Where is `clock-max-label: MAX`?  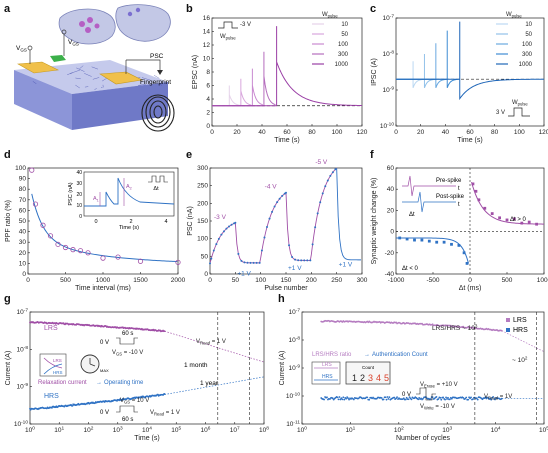 clock-max-label: MAX is located at coordinates (104, 370).